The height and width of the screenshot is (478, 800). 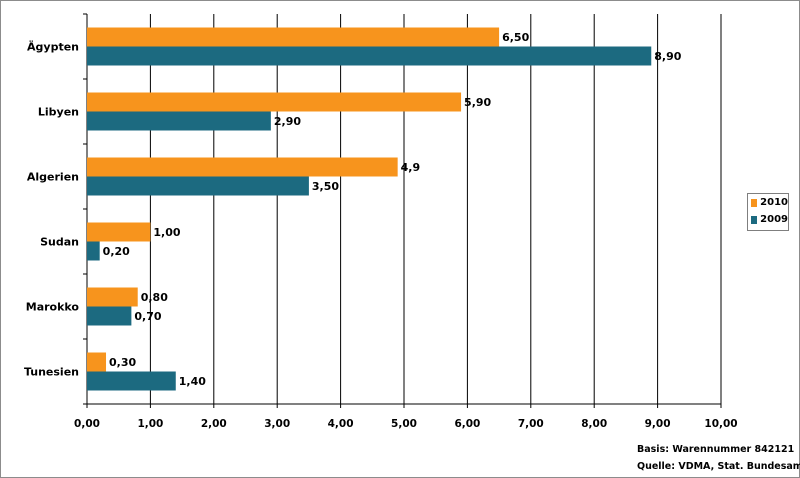 I want to click on x-tick-label-5: 5,00, so click(x=404, y=424).